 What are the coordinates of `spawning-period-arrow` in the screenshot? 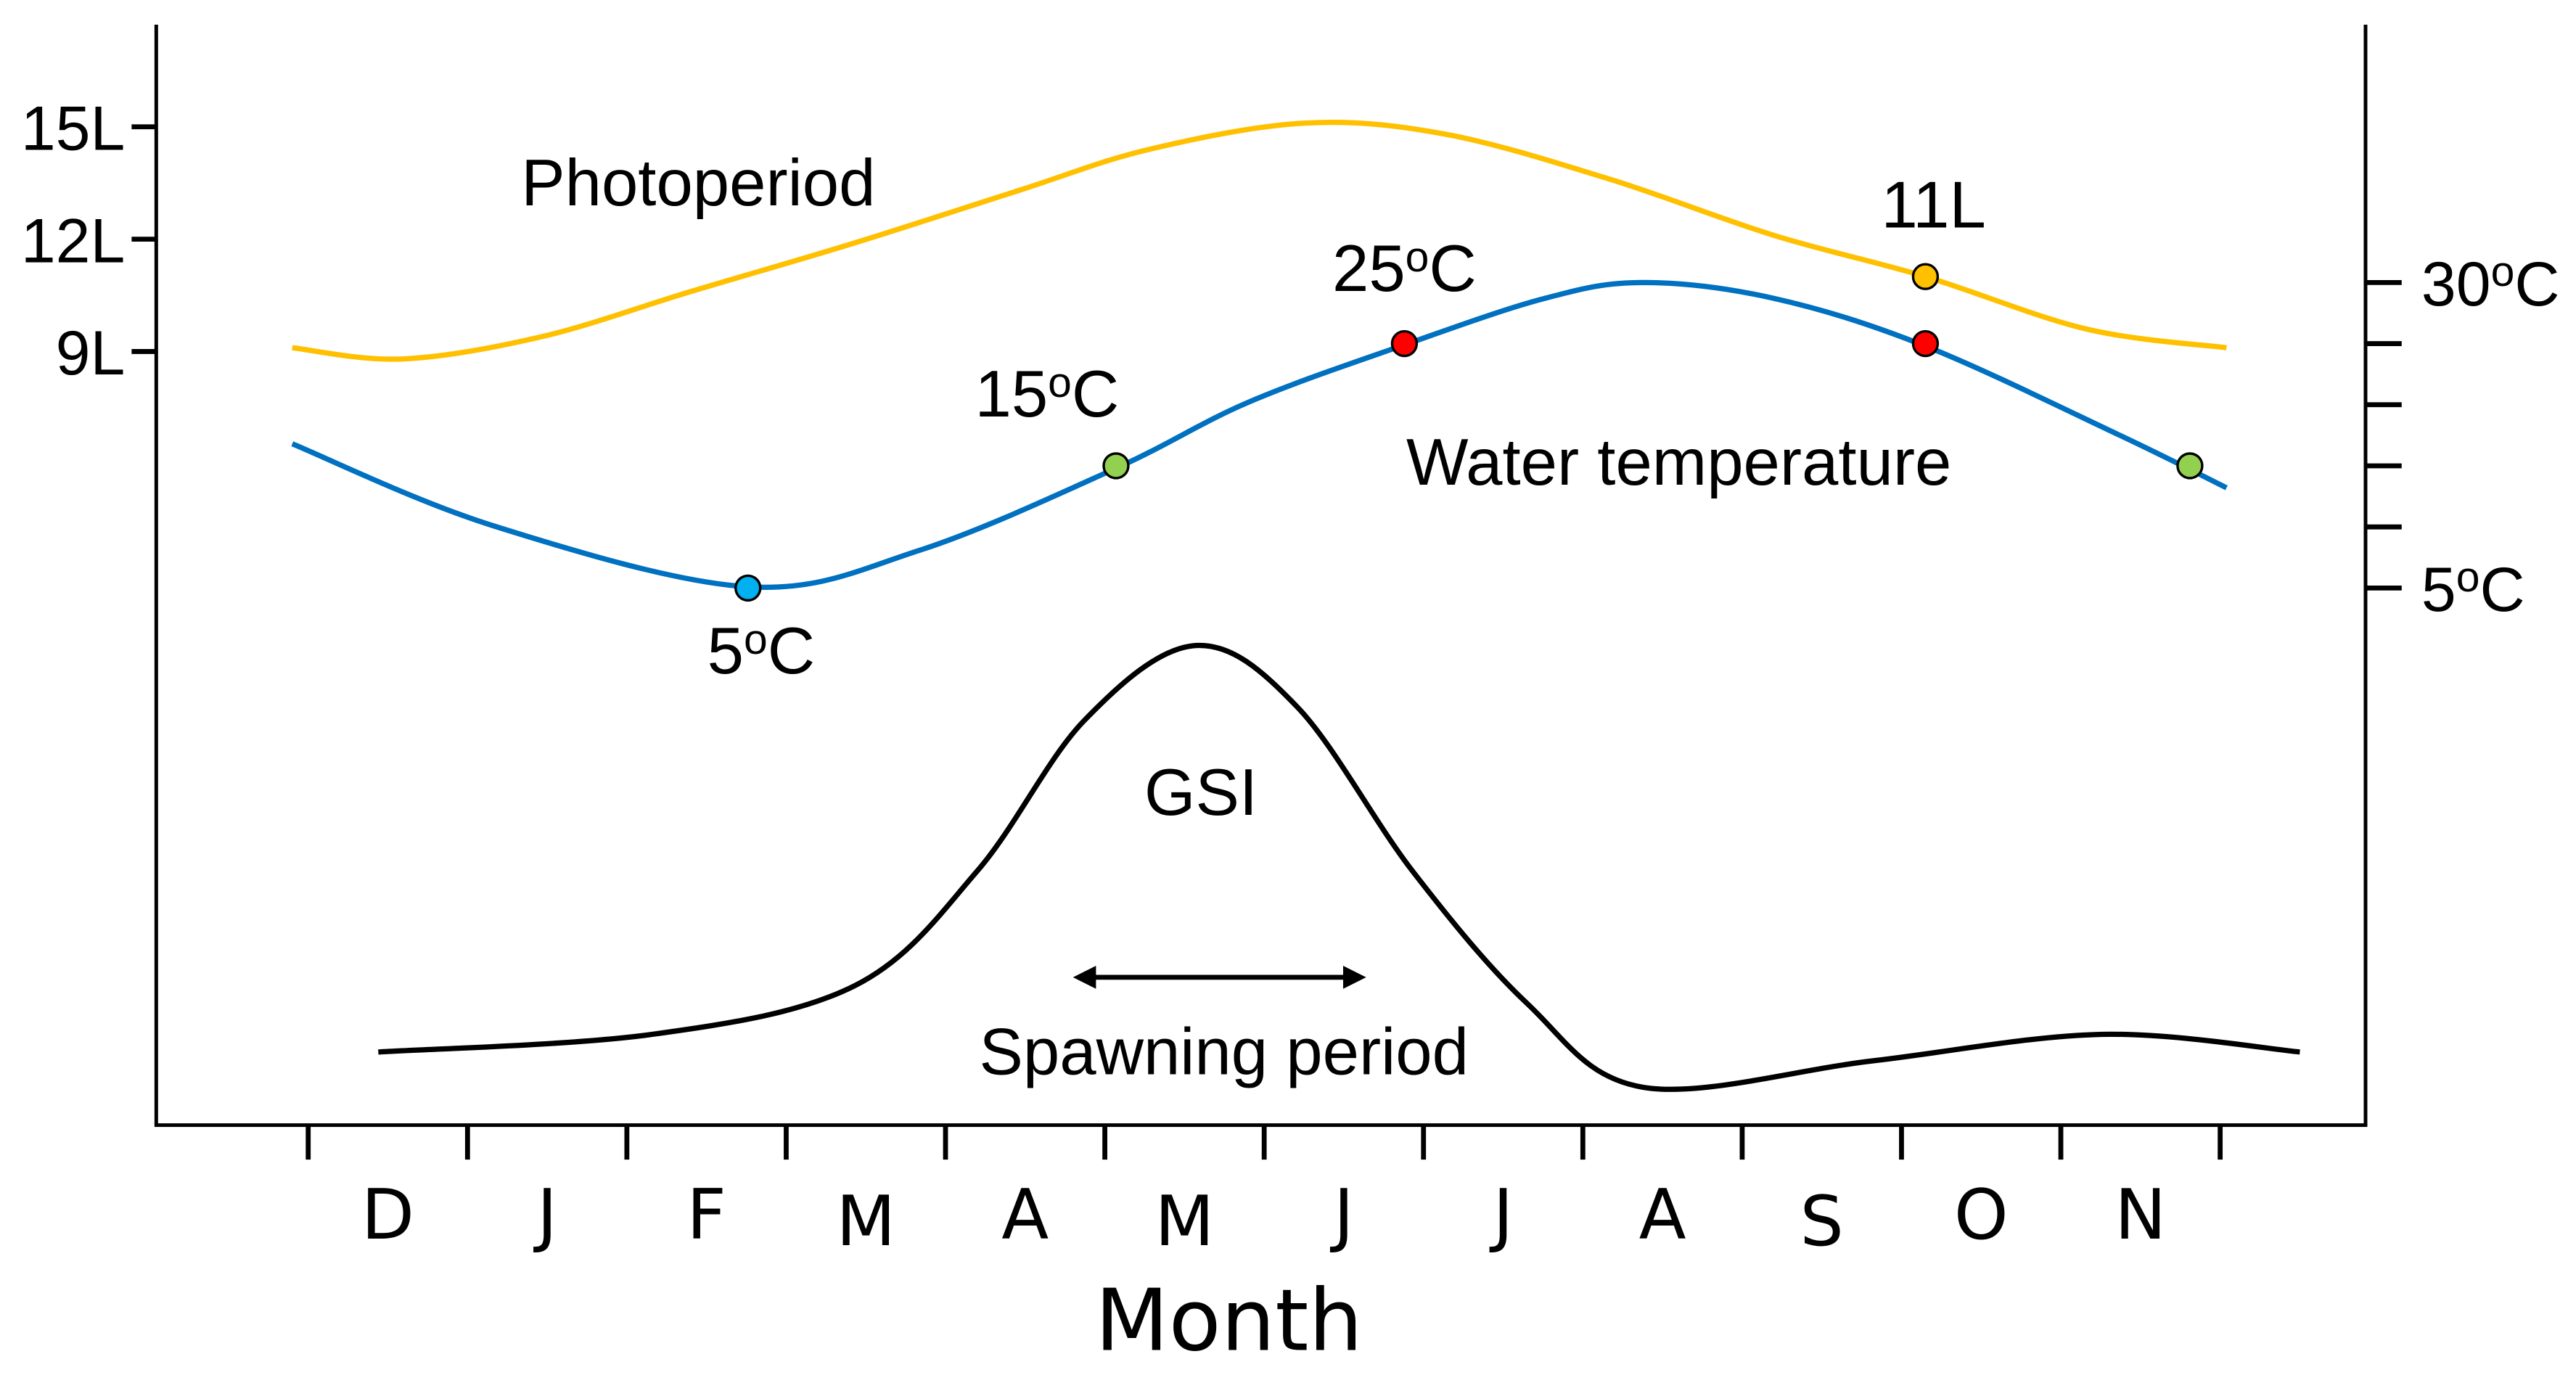 It's located at (1219, 977).